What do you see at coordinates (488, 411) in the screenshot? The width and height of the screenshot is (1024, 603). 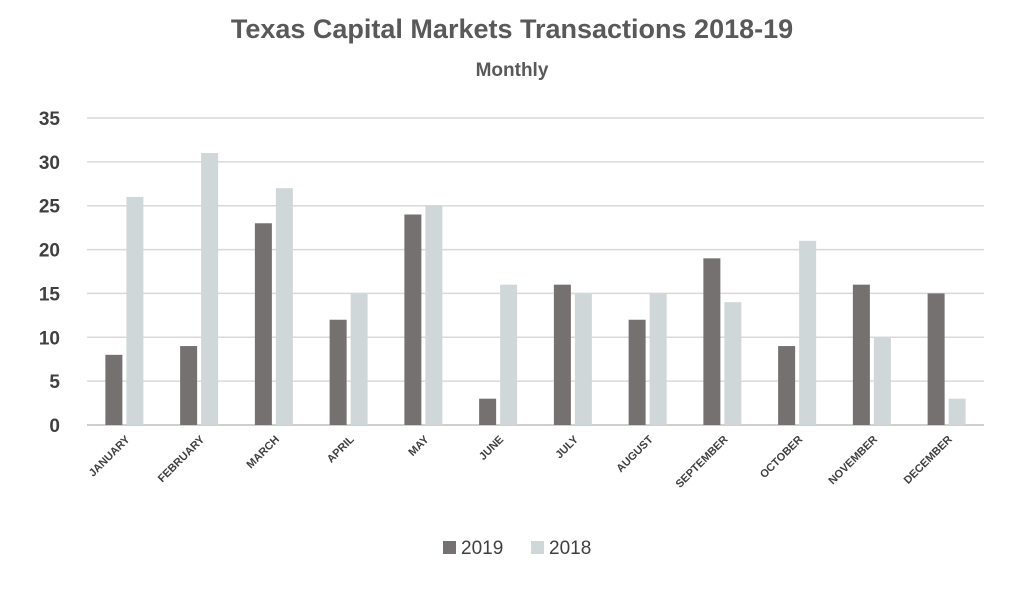 I see `bar-2019-june` at bounding box center [488, 411].